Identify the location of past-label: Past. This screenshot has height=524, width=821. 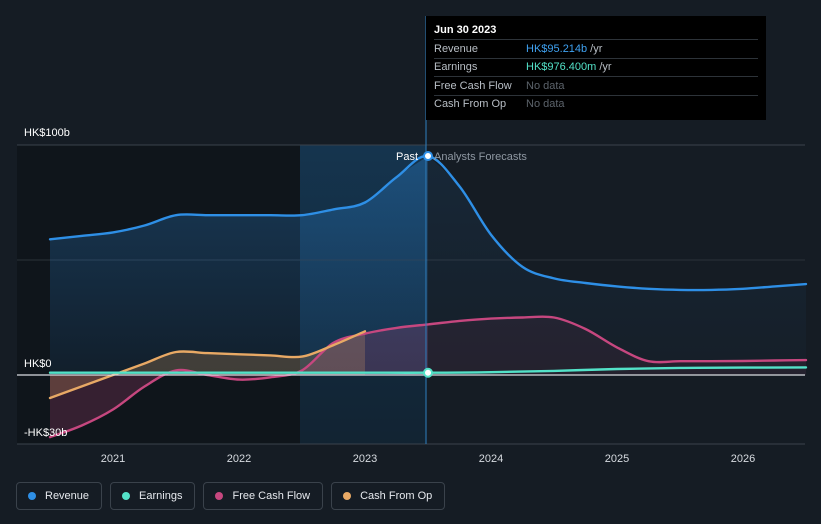
(407, 157).